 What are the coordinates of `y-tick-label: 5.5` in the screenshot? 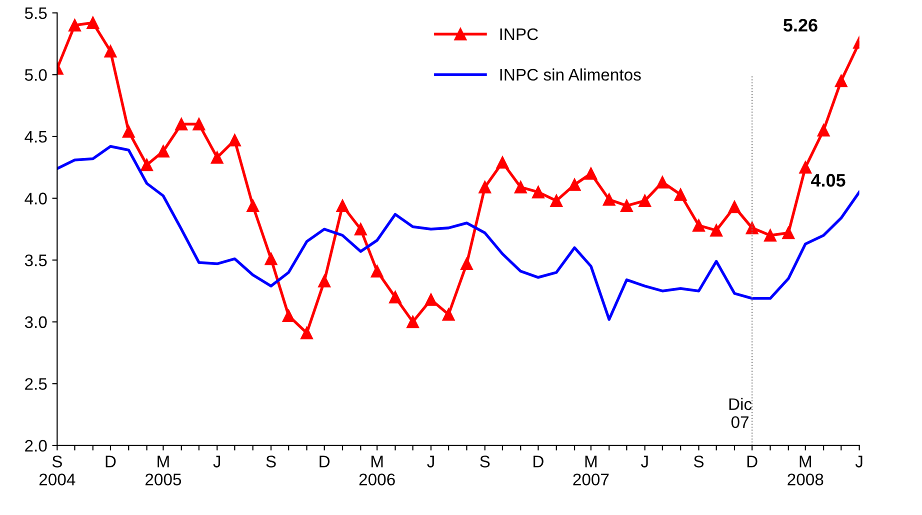 It's located at (35, 13).